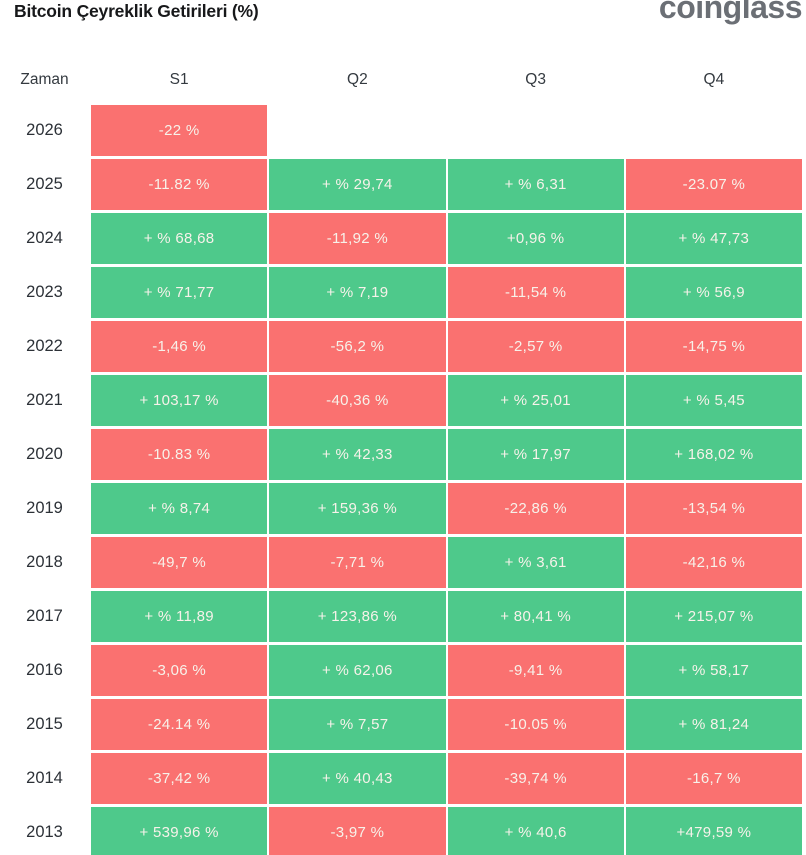 The width and height of the screenshot is (806, 855). What do you see at coordinates (535, 292) in the screenshot?
I see `return-cell: -11,54 %` at bounding box center [535, 292].